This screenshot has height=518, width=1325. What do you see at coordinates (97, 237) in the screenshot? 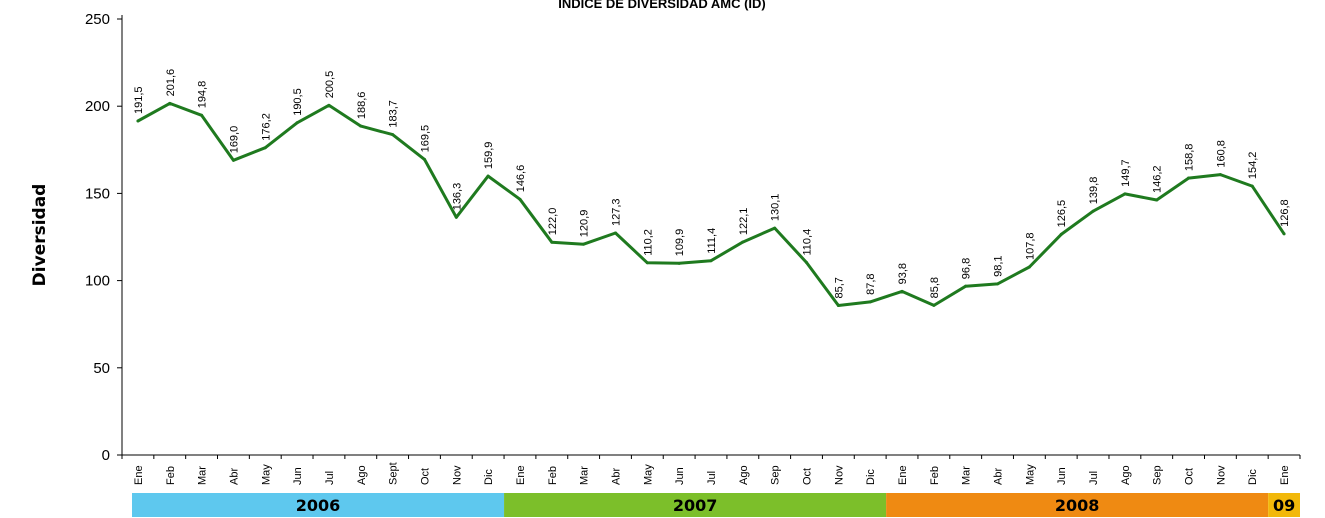
I see `y-tick-labels: 0 50 100 150 200 250` at bounding box center [97, 237].